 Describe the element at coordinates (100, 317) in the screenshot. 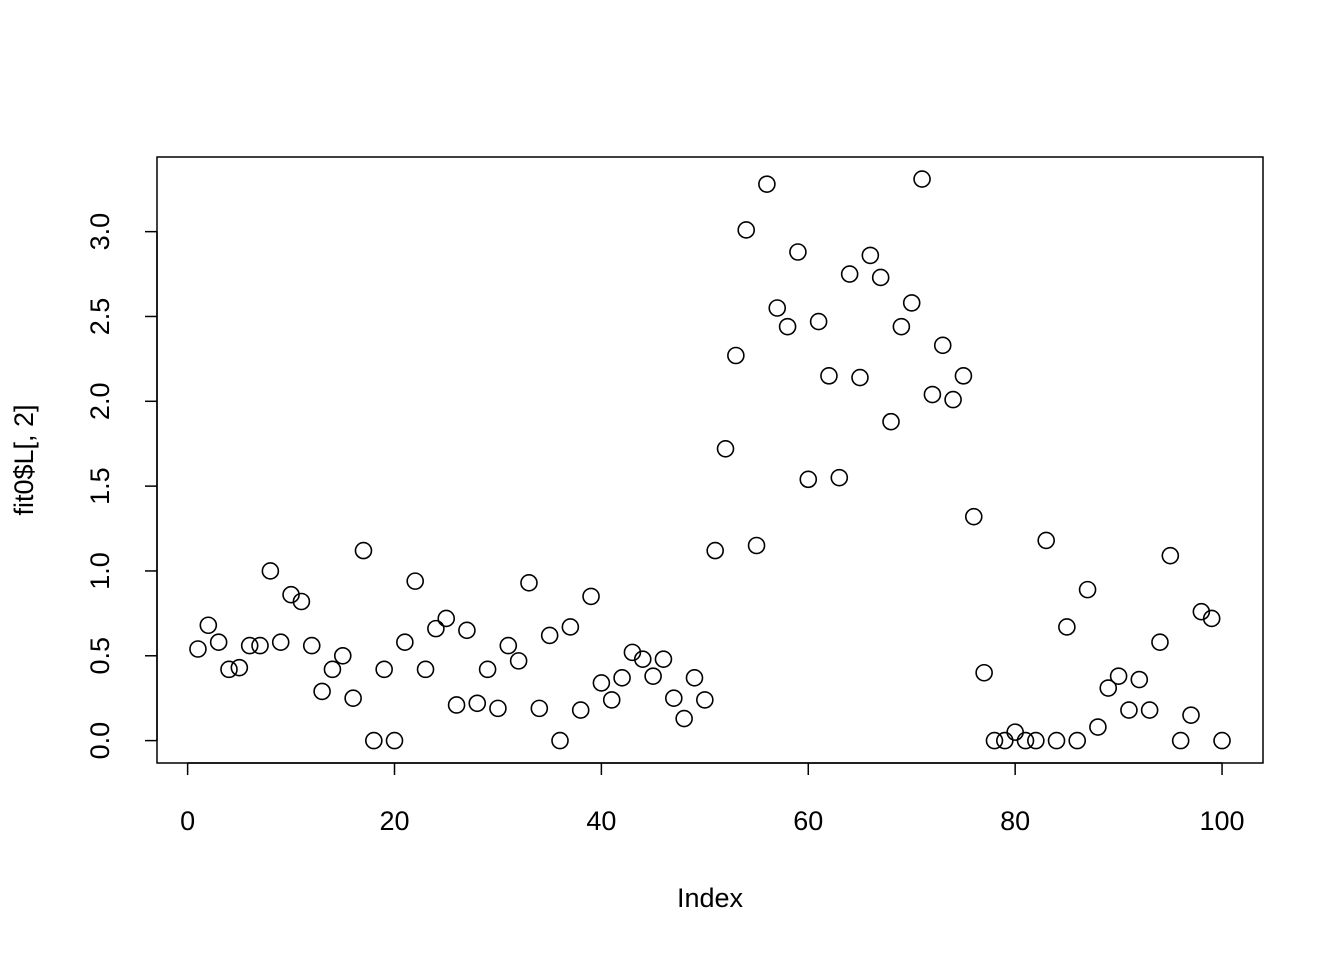

I see `y-tick-label: 2.5` at that location.